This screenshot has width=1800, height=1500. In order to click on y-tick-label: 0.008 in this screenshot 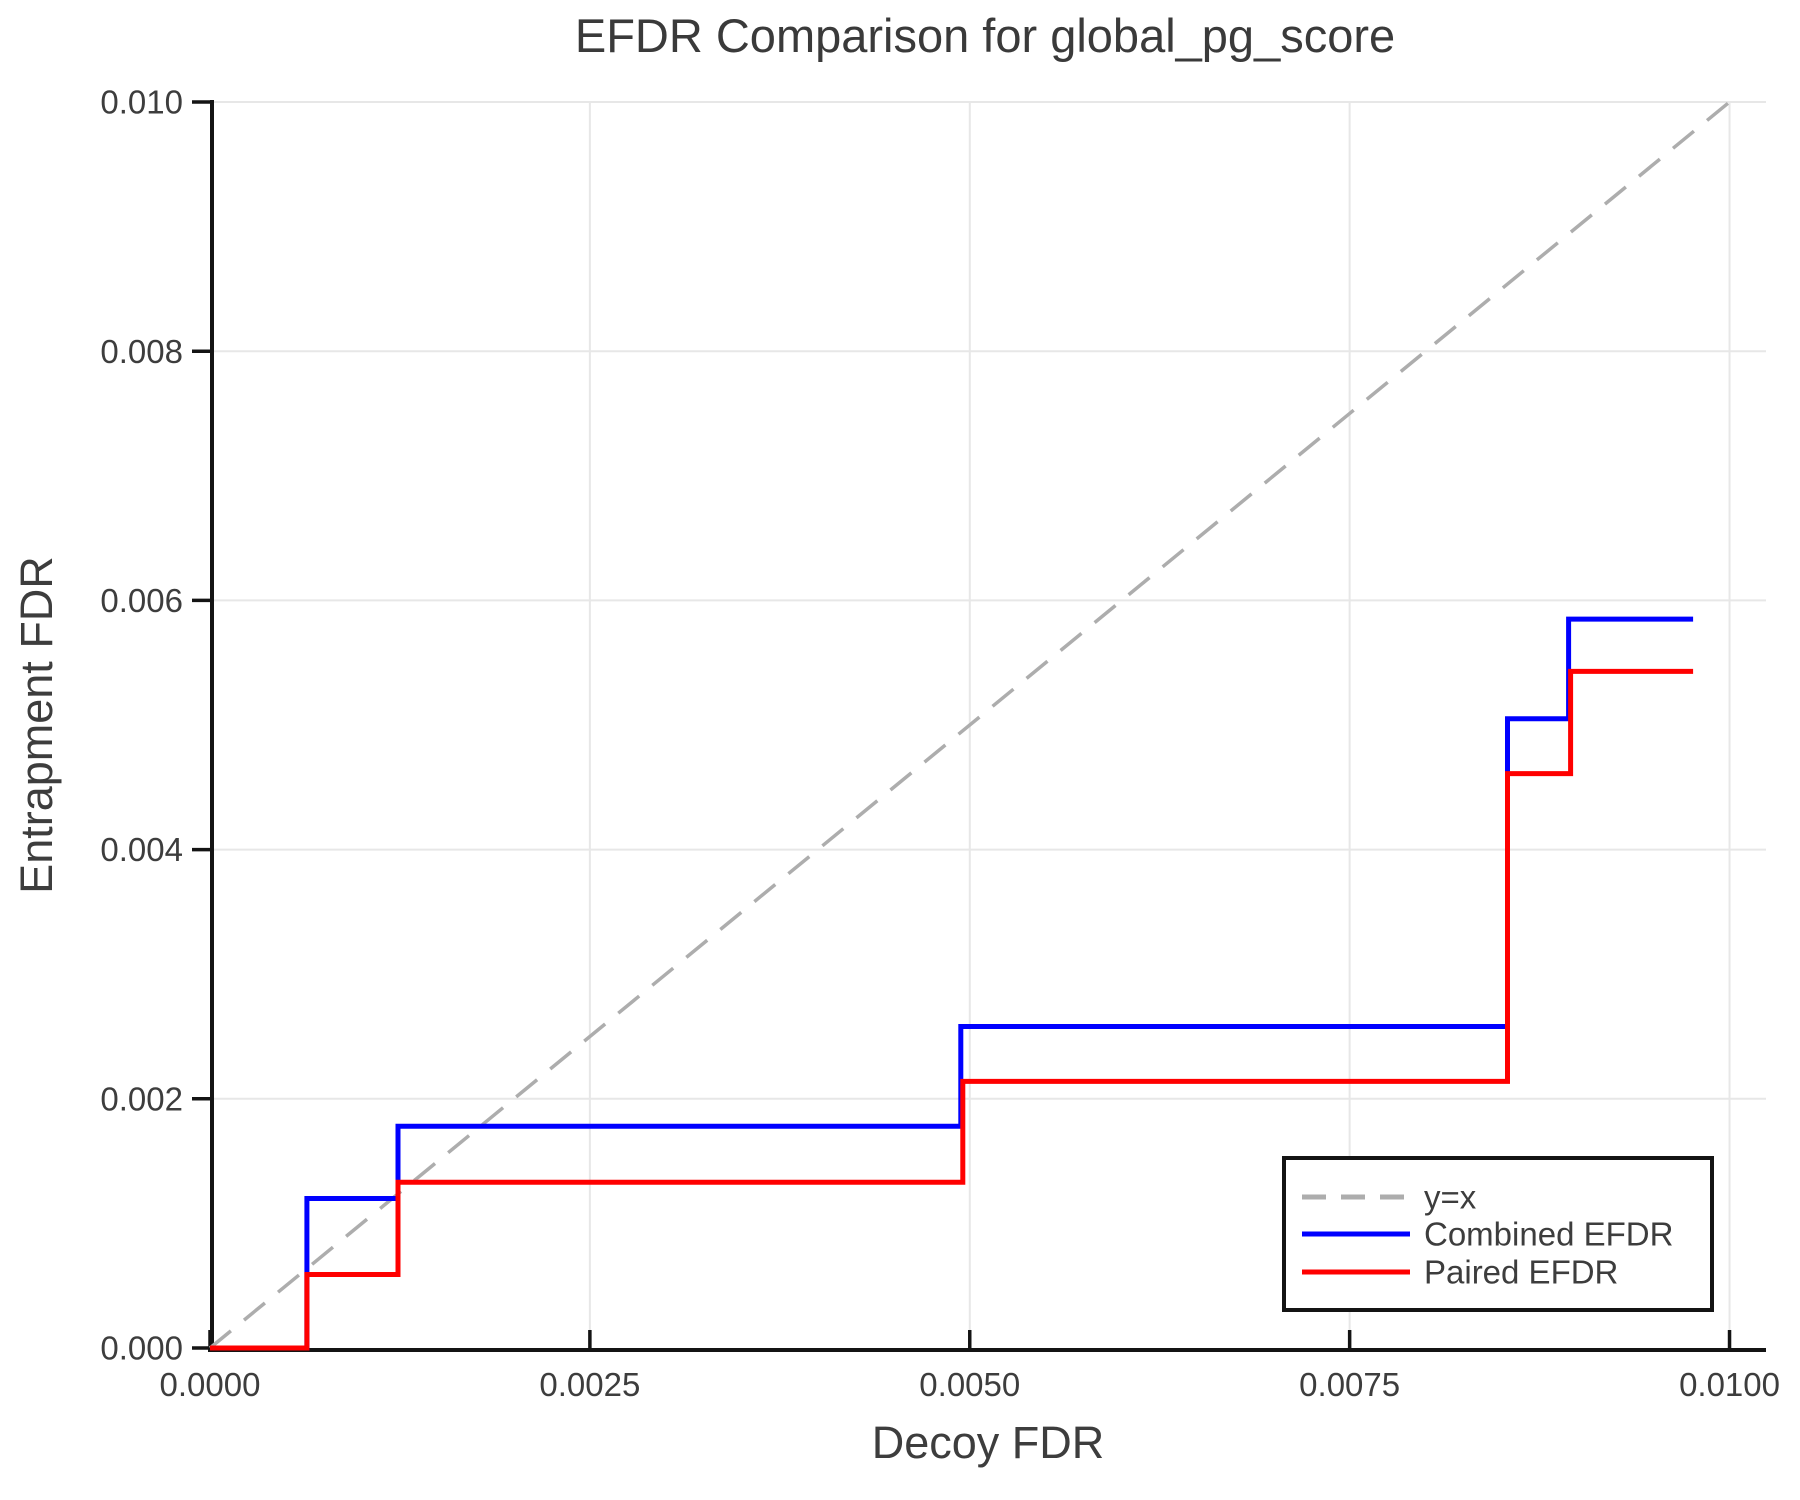, I will do `click(141, 351)`.